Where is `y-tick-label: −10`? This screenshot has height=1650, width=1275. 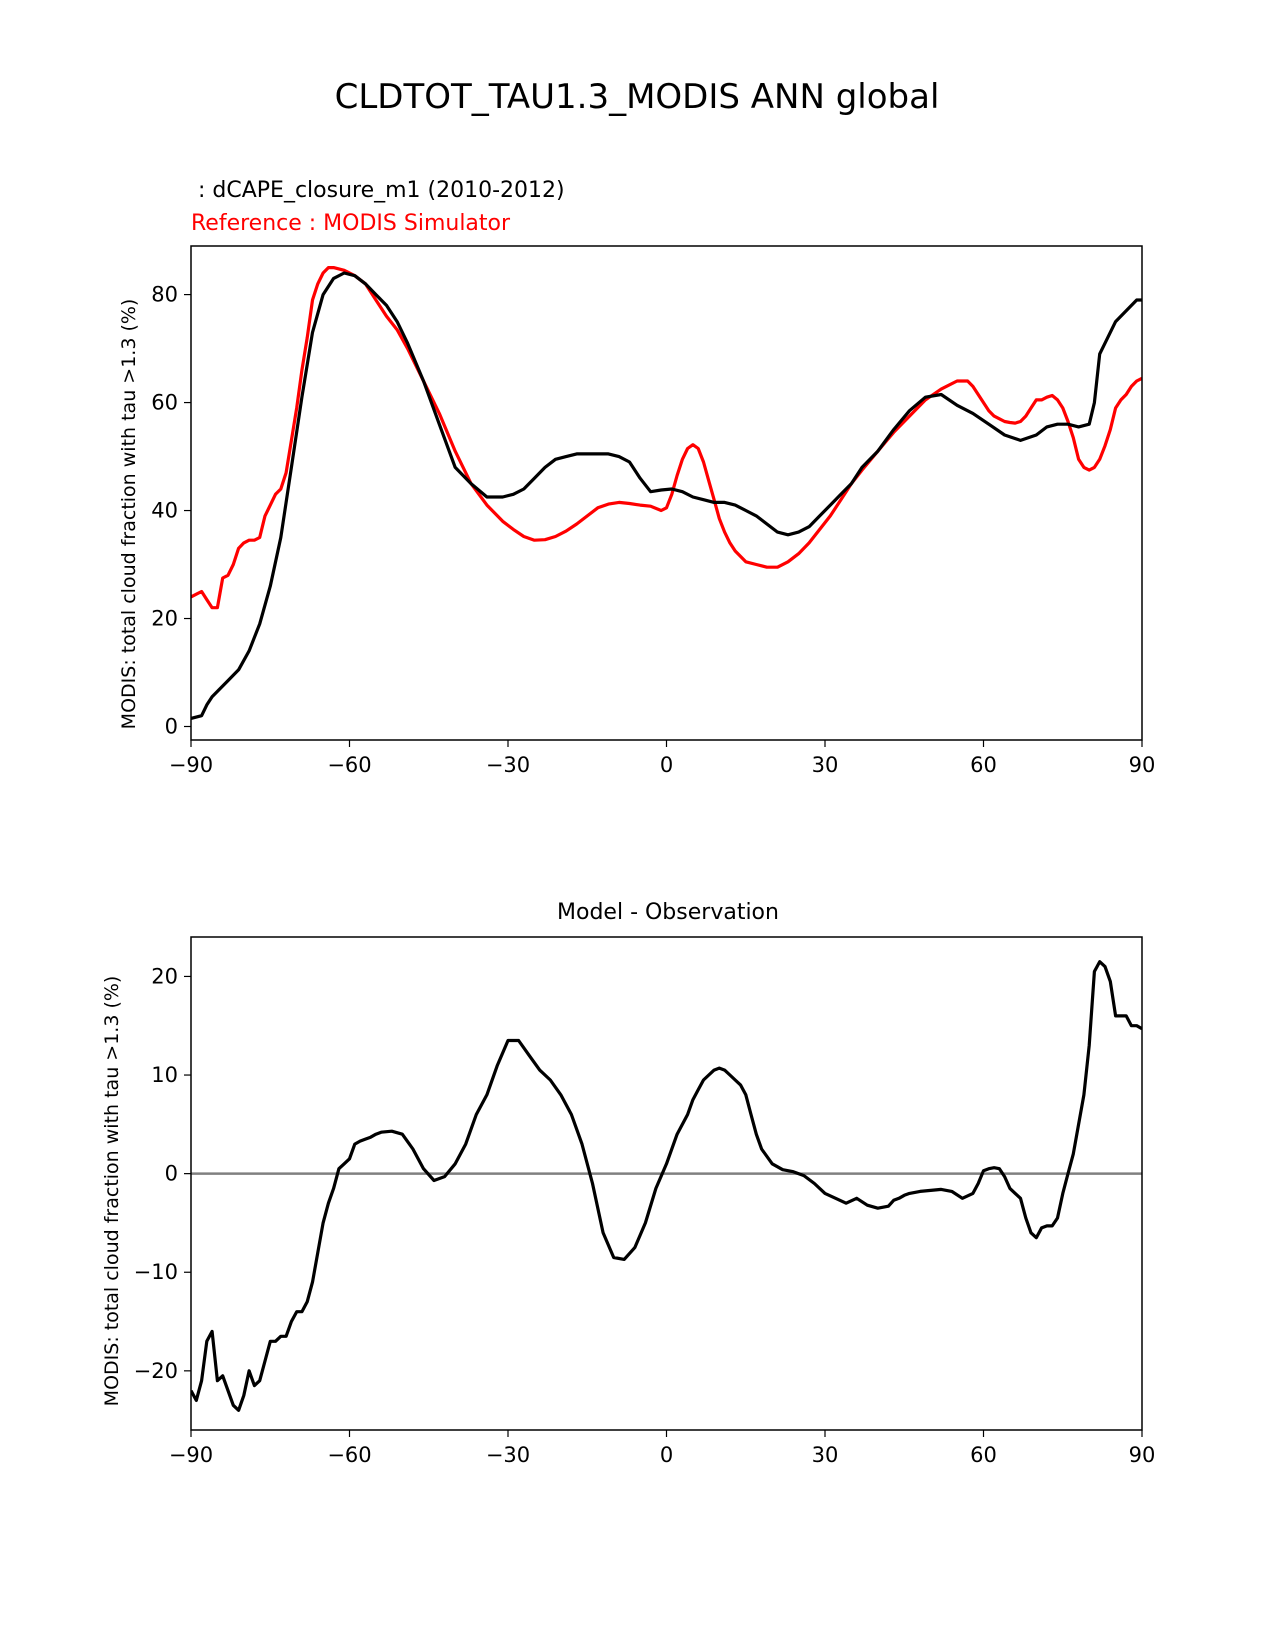
y-tick-label: −10 is located at coordinates (156, 1272).